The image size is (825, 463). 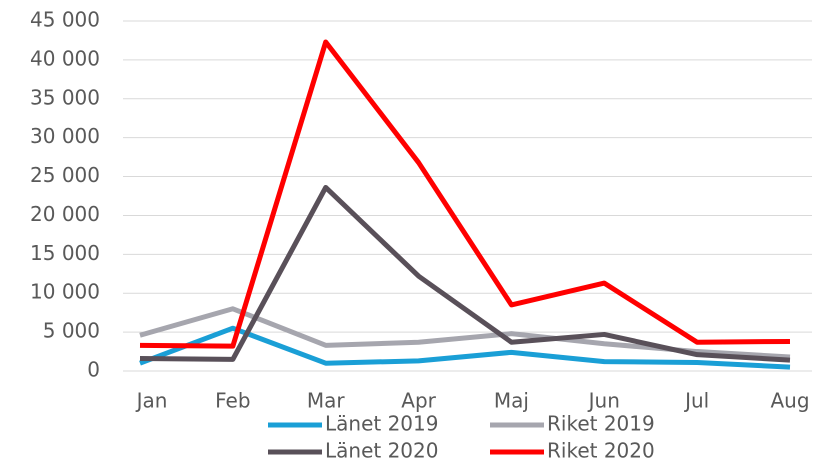 I want to click on y-tick-label: 45 000, so click(x=65, y=20).